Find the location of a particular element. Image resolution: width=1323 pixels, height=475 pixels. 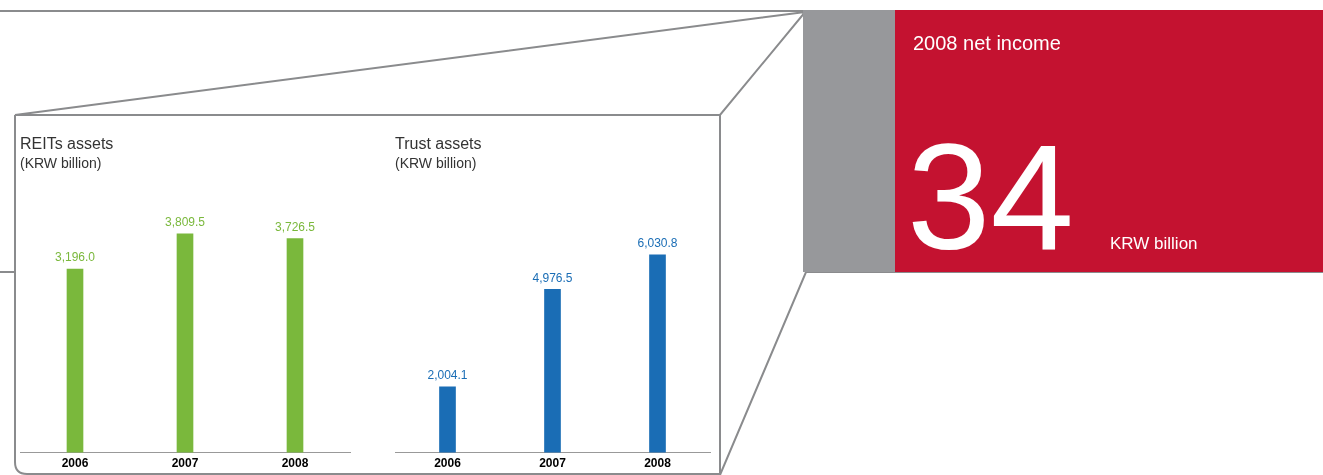

chart-title: REITs assets is located at coordinates (67, 144).